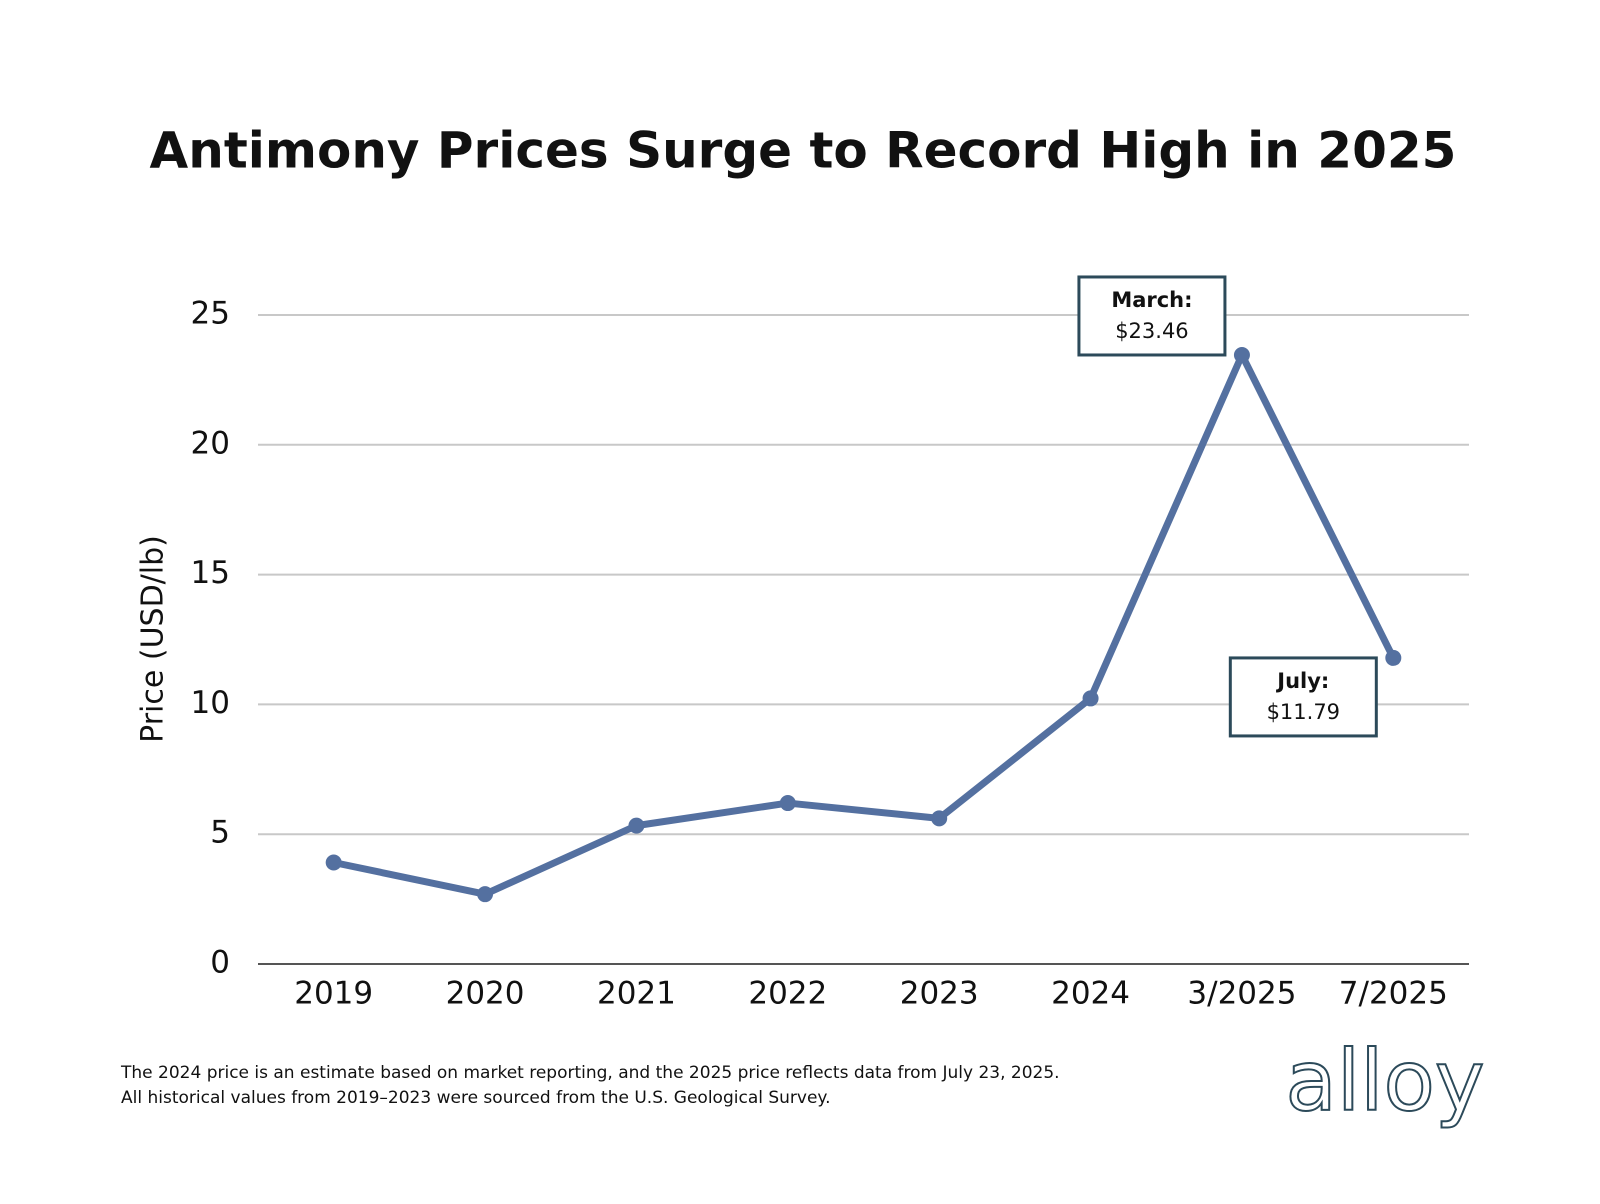 The width and height of the screenshot is (1600, 1204). I want to click on data-label: $23.46, so click(1151, 331).